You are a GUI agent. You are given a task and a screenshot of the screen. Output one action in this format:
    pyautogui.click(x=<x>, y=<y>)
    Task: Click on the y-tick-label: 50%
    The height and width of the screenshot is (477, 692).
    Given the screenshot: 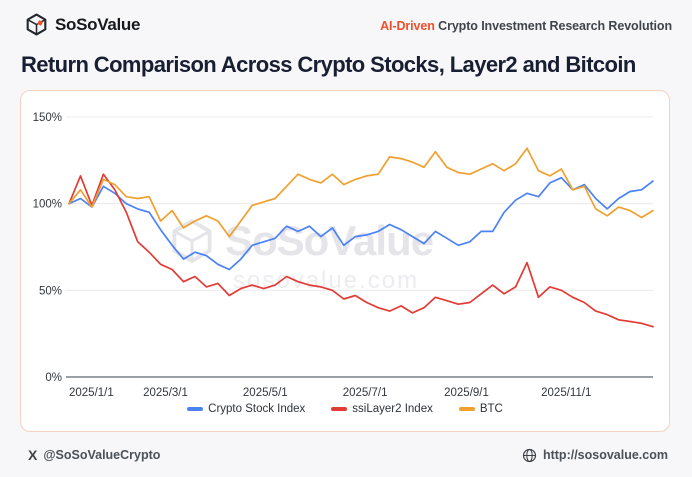 What is the action you would take?
    pyautogui.click(x=50, y=291)
    